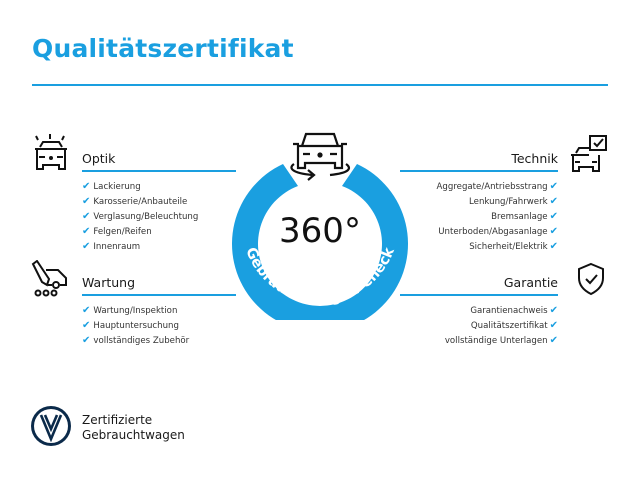 The height and width of the screenshot is (480, 640). I want to click on section-title-technik: Technik, so click(534, 158).